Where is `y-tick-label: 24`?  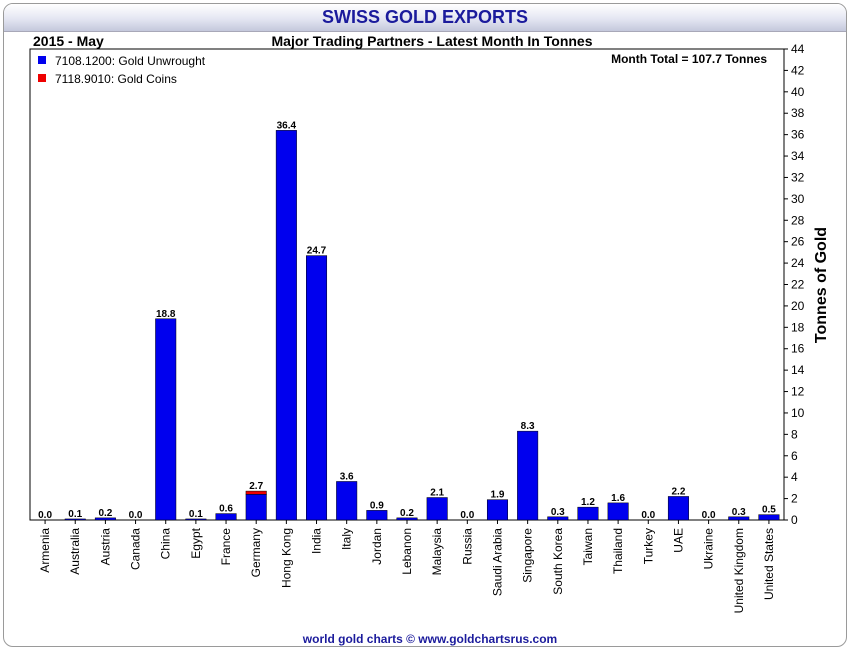
y-tick-label: 24 is located at coordinates (798, 263).